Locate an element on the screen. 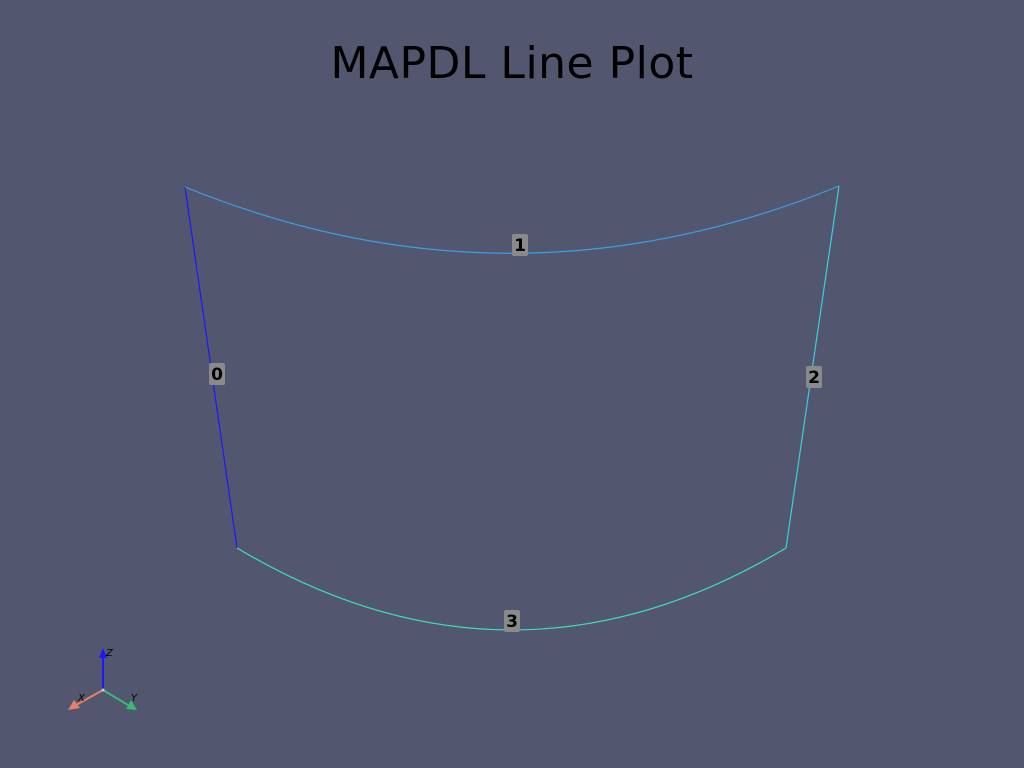  line-label-2: 2 is located at coordinates (814, 377).